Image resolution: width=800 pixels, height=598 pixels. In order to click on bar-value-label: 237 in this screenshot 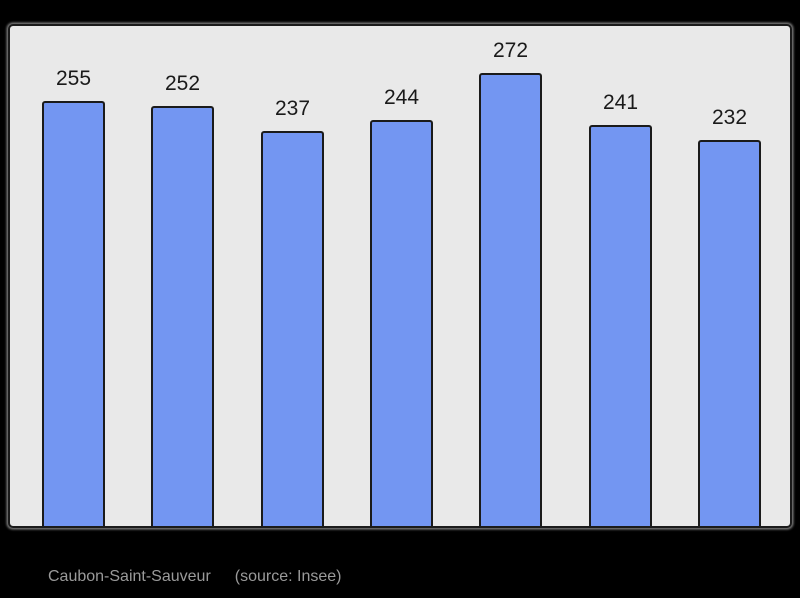, I will do `click(292, 108)`.